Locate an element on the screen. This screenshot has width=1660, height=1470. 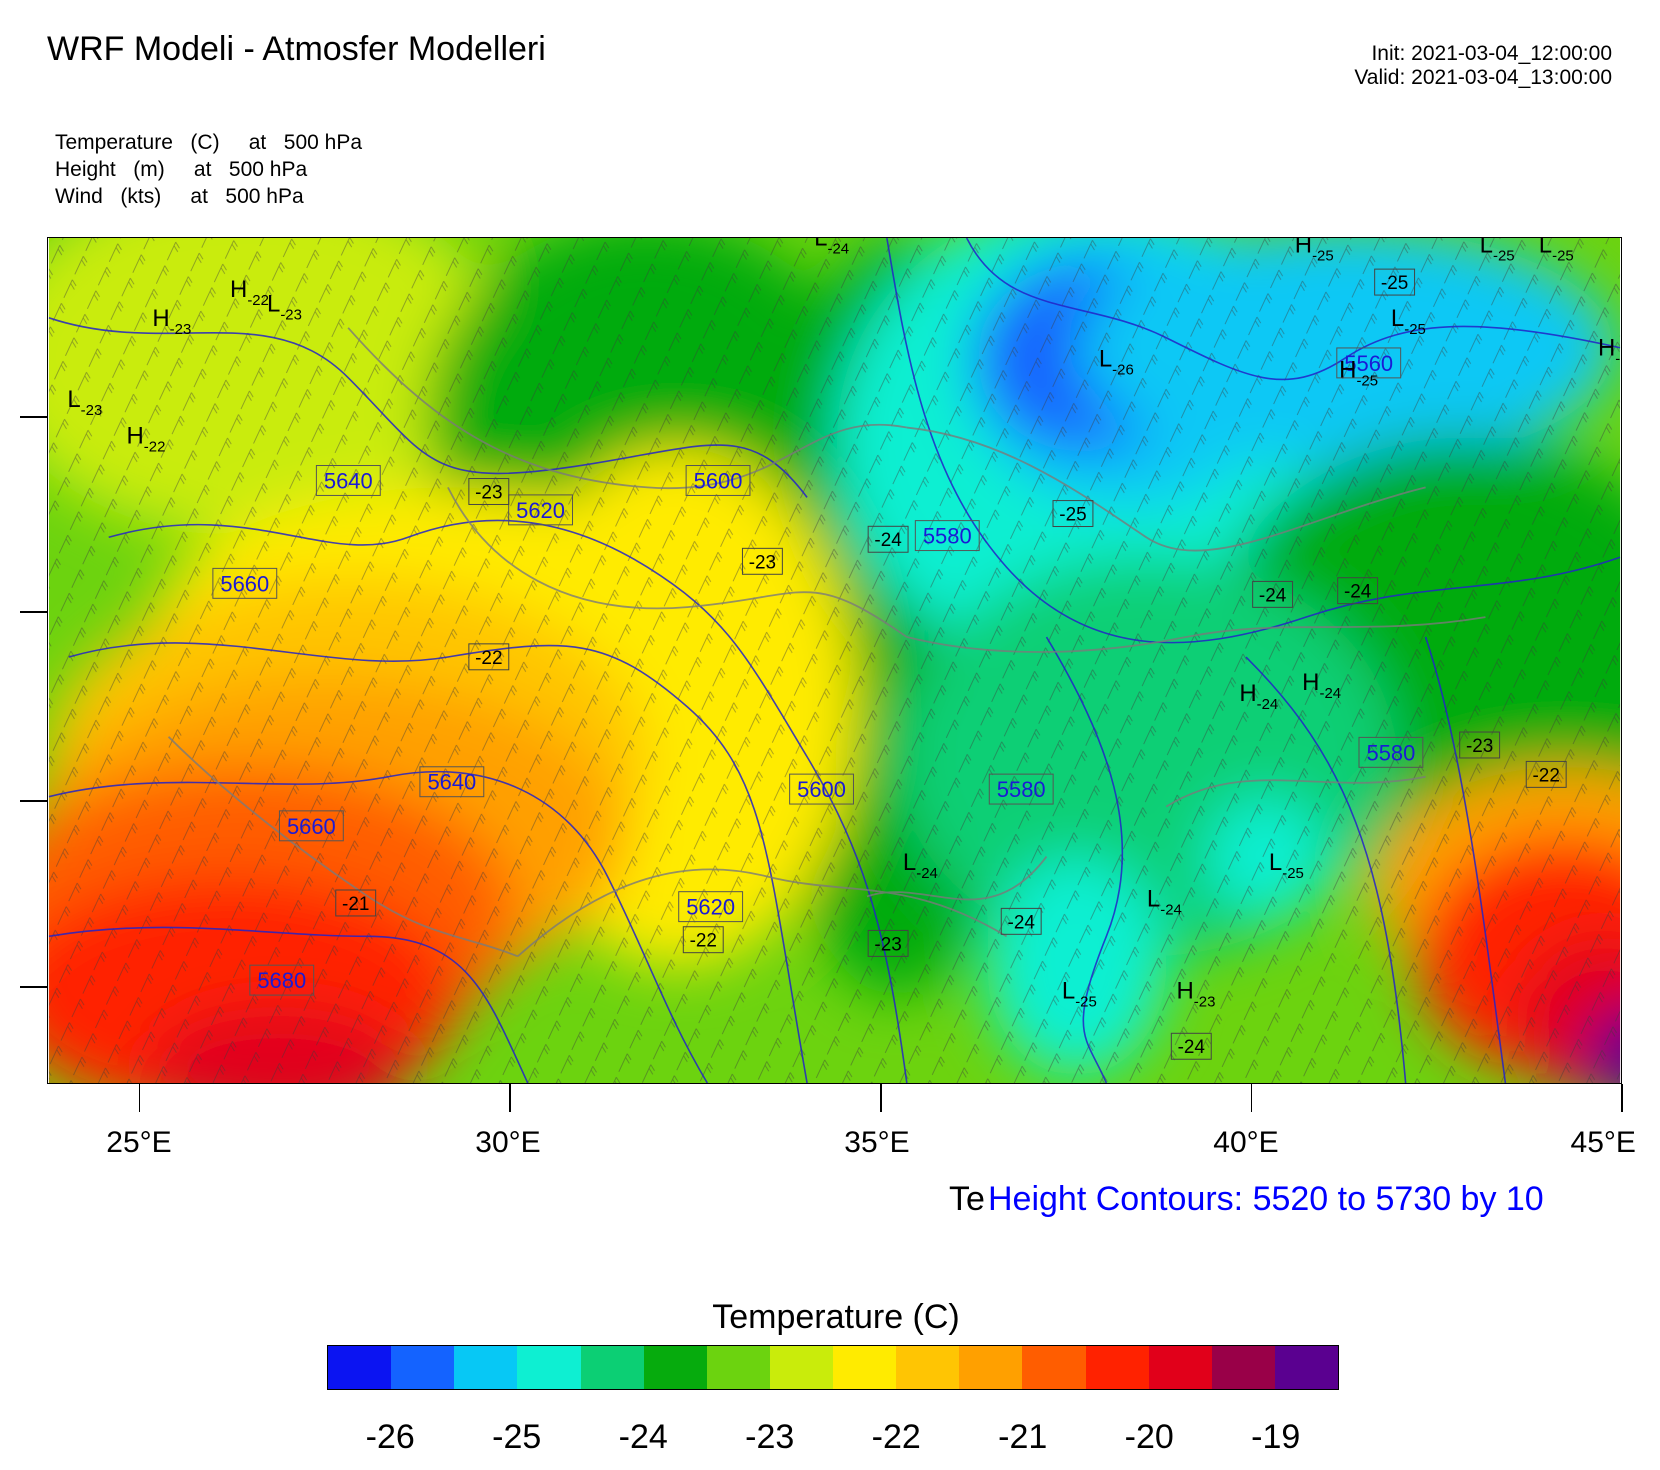
field-row-wind: Wind (kts) at 500 hPa is located at coordinates (179, 197).